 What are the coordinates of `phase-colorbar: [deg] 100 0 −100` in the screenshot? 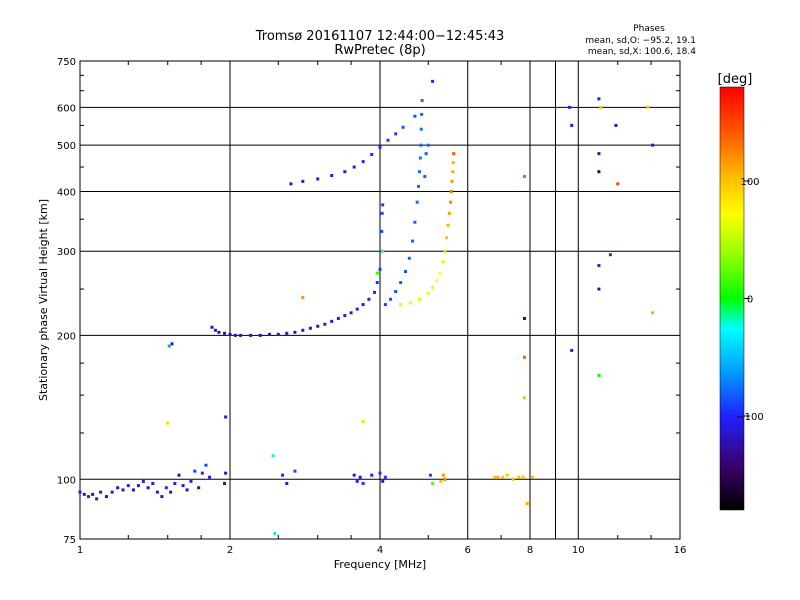 It's located at (741, 291).